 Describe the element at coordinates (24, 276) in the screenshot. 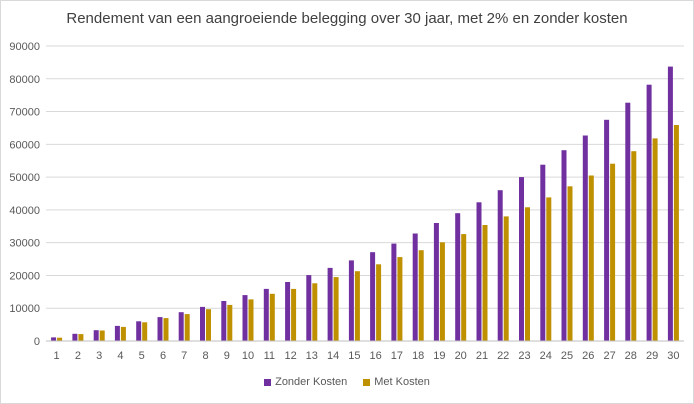

I see `y-tick-label: 20000` at that location.